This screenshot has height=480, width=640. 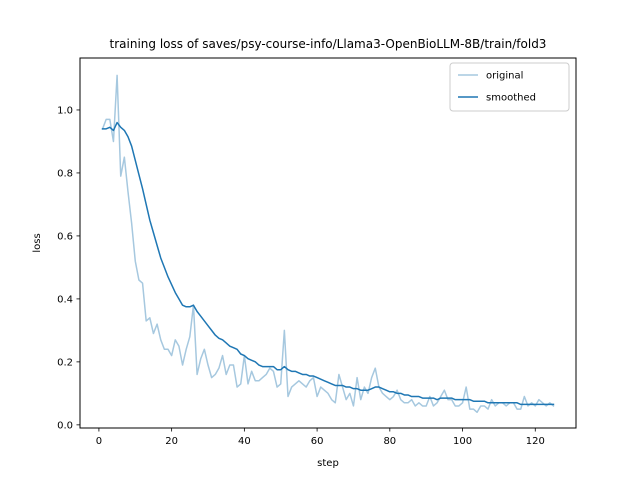 I want to click on legend-box, so click(x=509, y=87).